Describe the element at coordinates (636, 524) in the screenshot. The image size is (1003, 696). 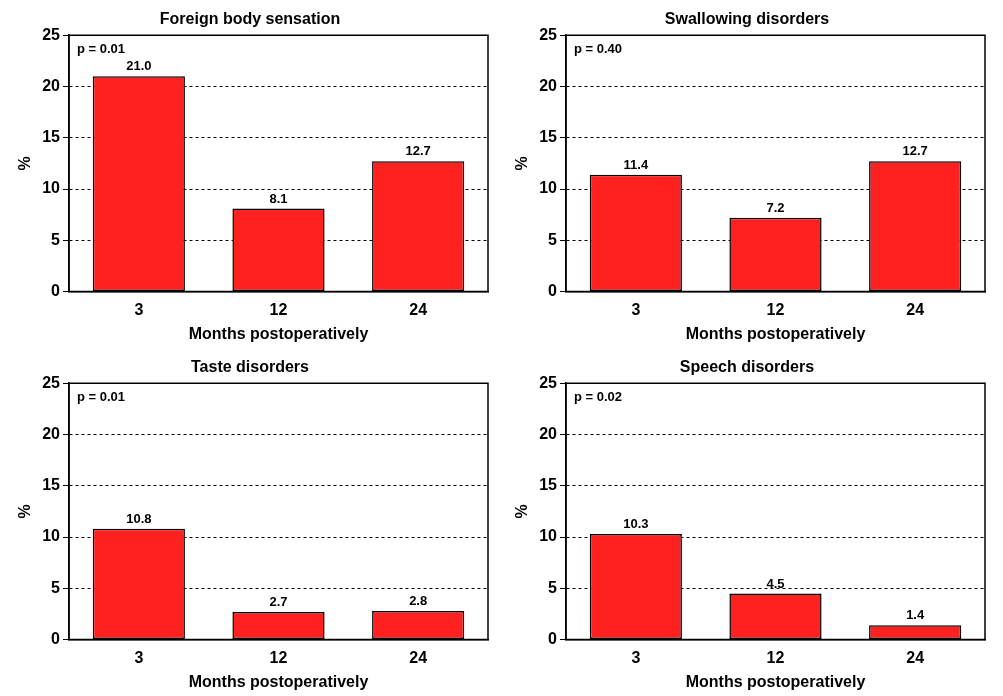
I see `data-label: 10.3` at that location.